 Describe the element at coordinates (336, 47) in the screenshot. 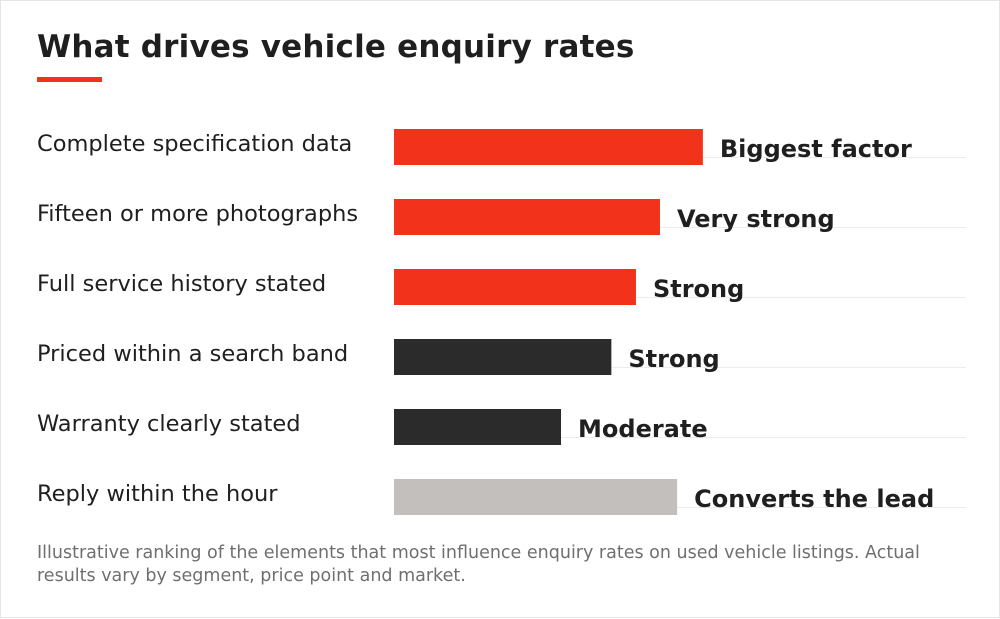

I see `chart-title: What drives vehicle enquiry rates` at that location.